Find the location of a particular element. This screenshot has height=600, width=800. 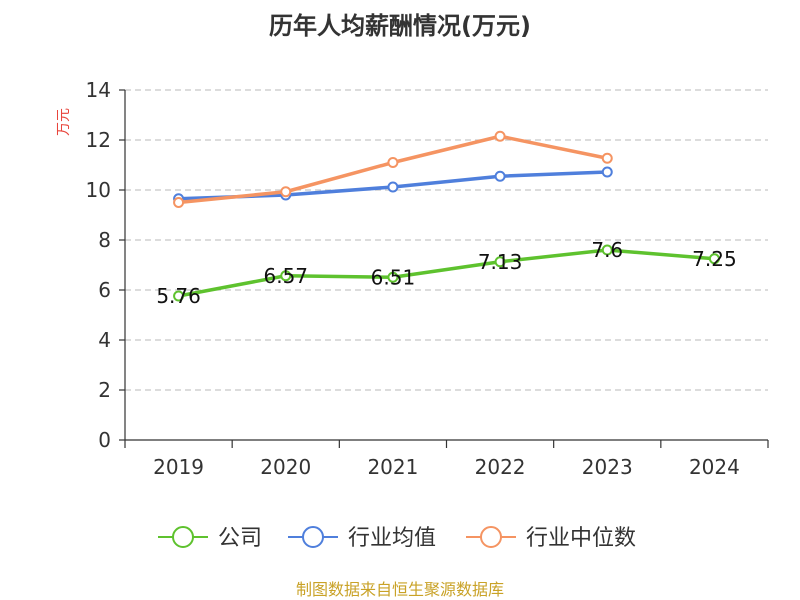

legend-item-1: 行业均值 is located at coordinates (362, 538).